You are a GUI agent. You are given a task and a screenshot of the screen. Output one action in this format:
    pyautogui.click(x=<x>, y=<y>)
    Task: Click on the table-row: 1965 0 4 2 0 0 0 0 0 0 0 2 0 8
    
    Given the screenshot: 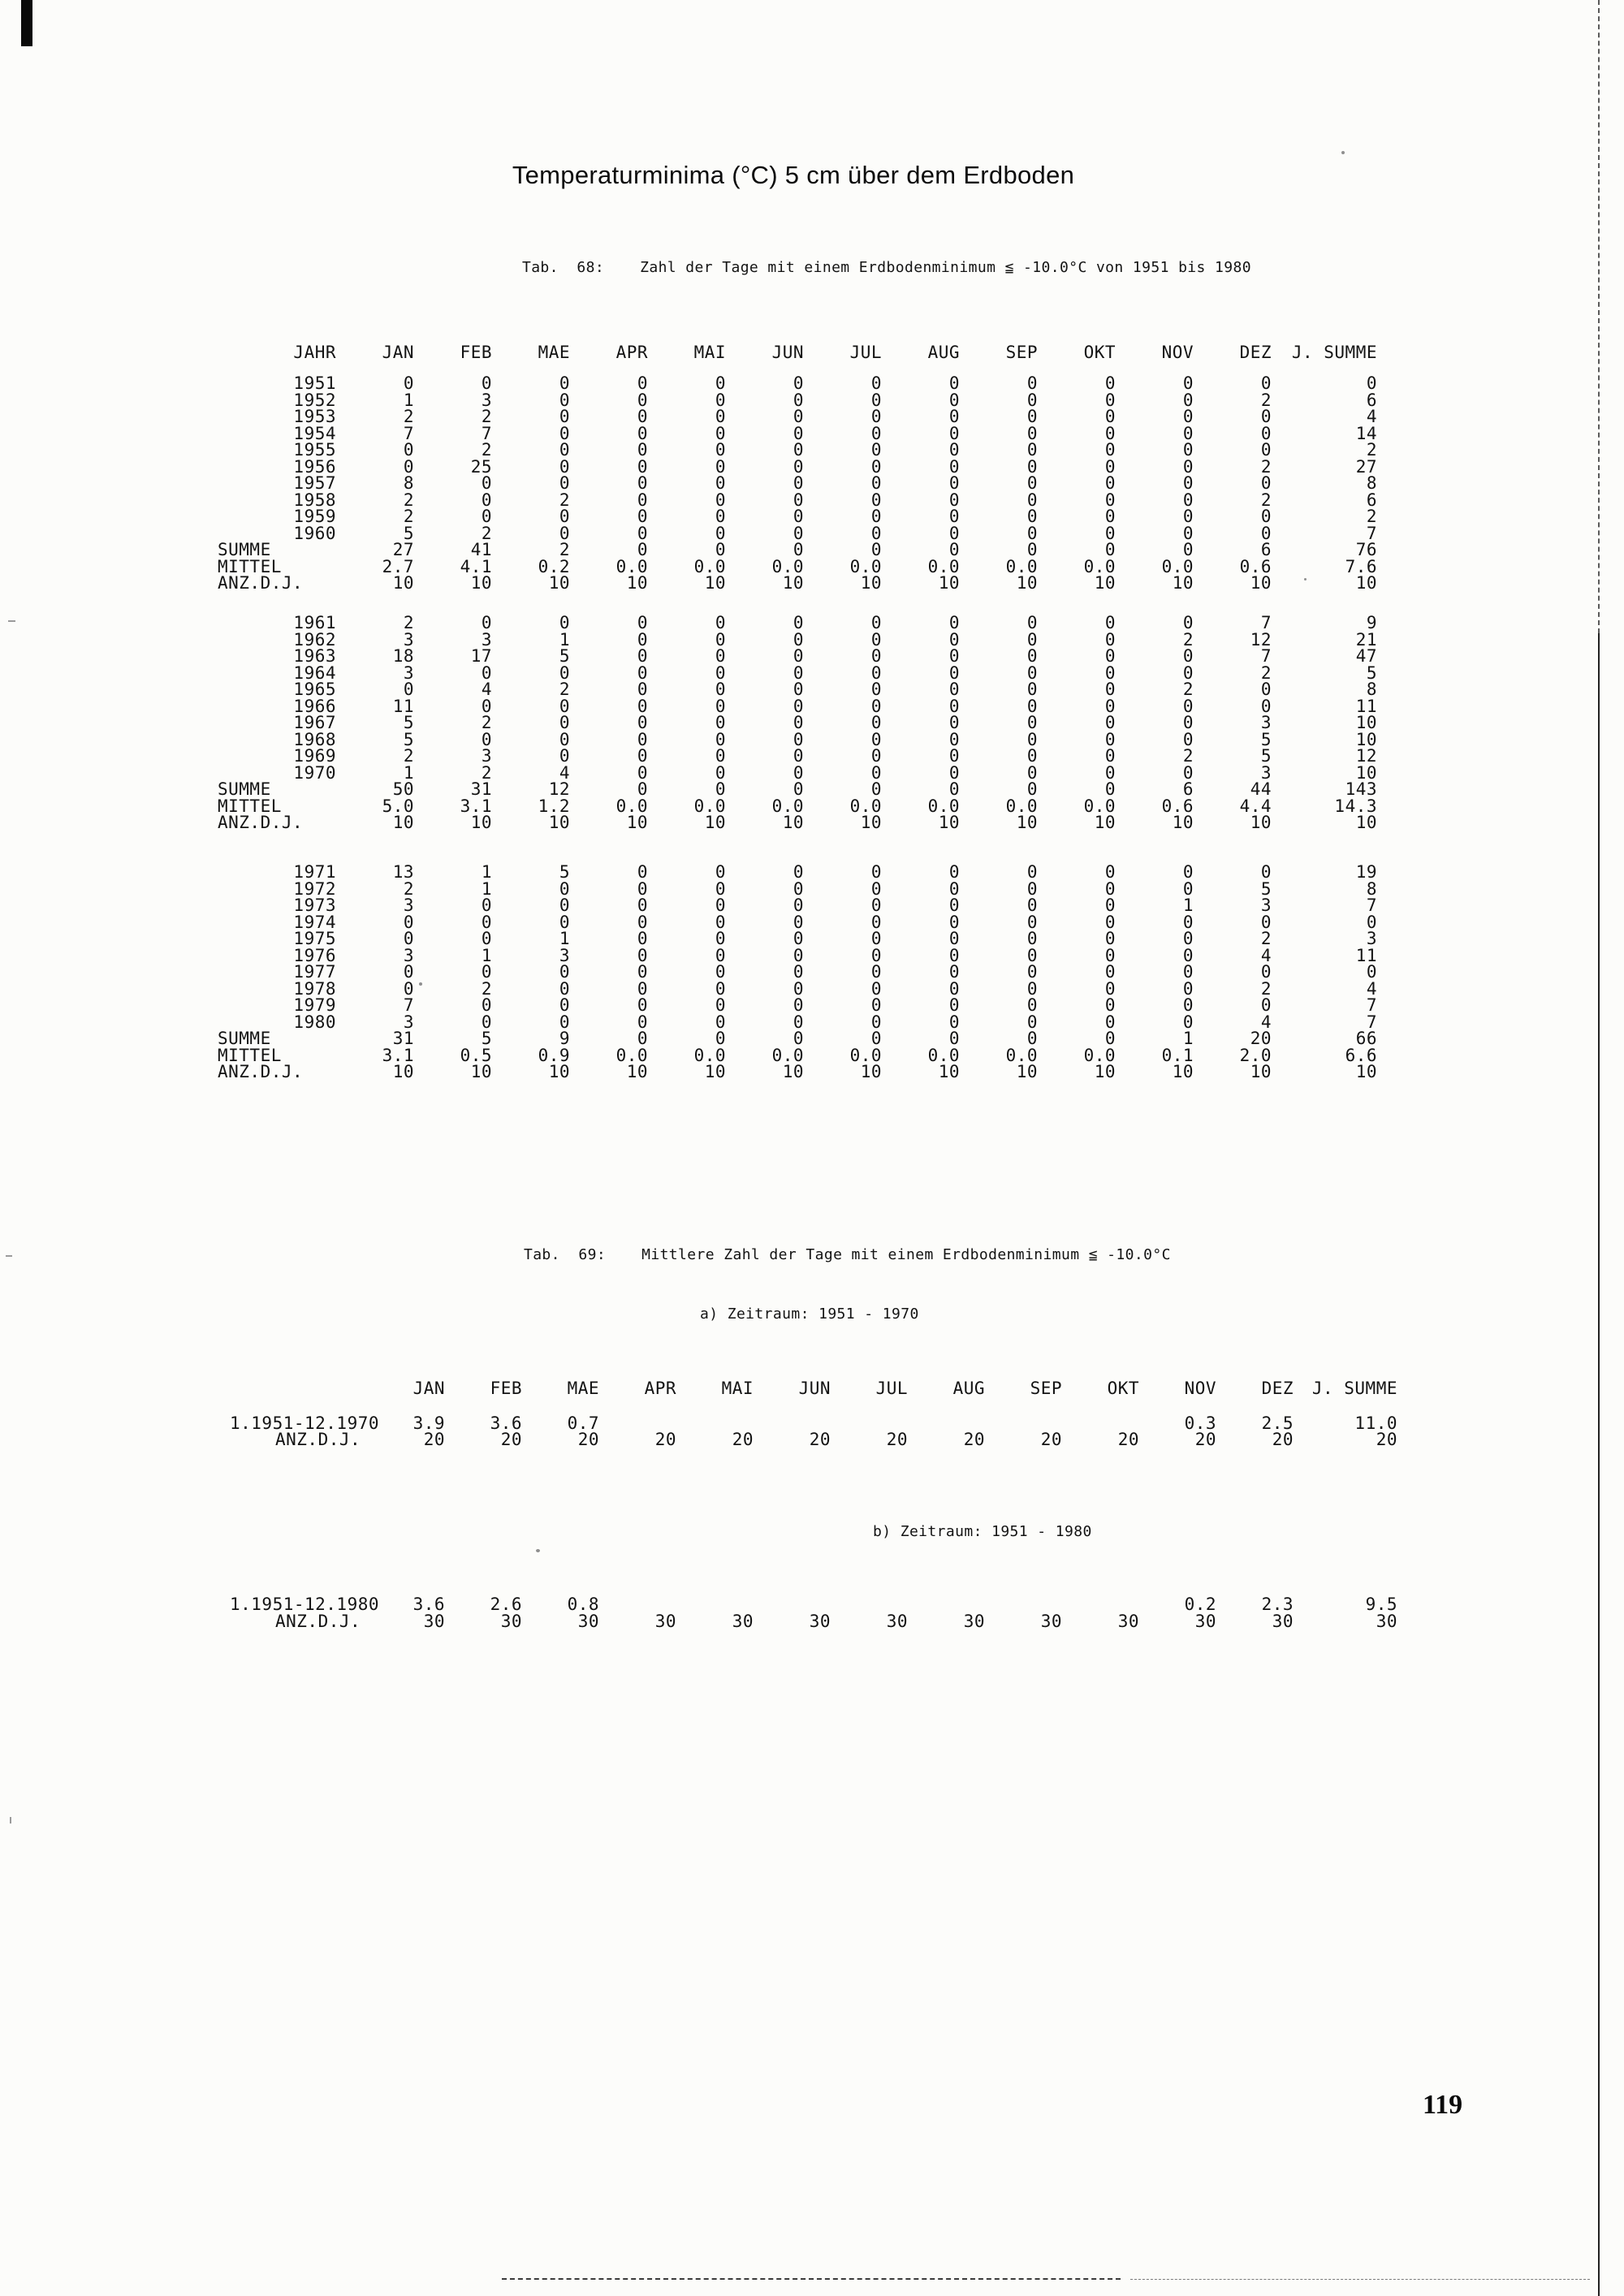 What is the action you would take?
    pyautogui.click(x=798, y=689)
    